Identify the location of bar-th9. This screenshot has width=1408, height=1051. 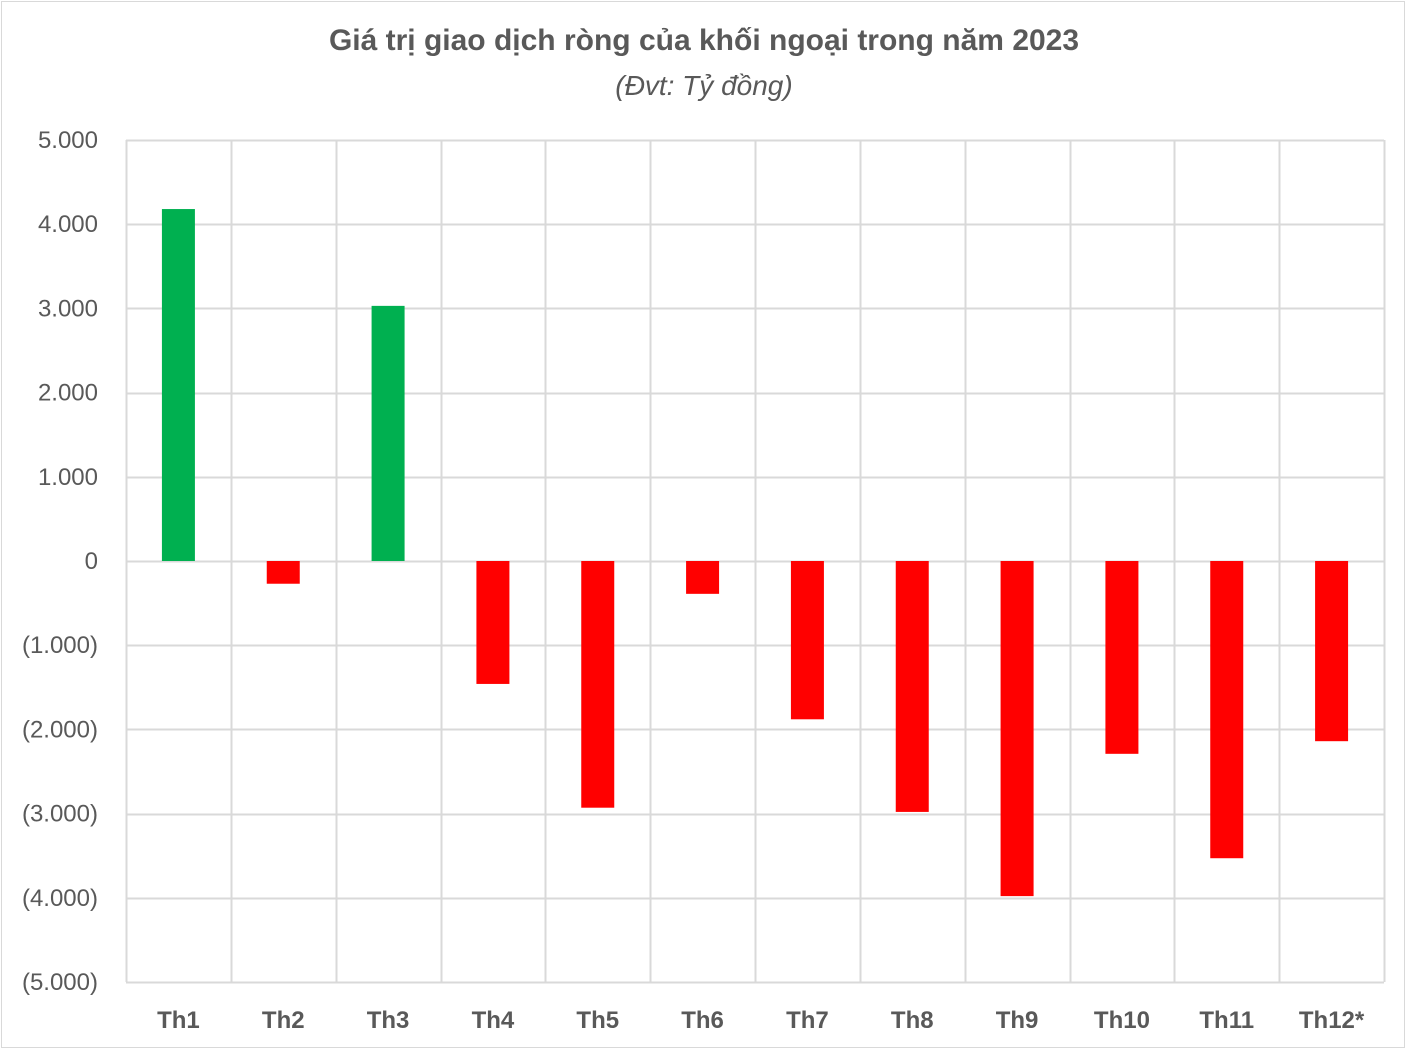
(1017, 729).